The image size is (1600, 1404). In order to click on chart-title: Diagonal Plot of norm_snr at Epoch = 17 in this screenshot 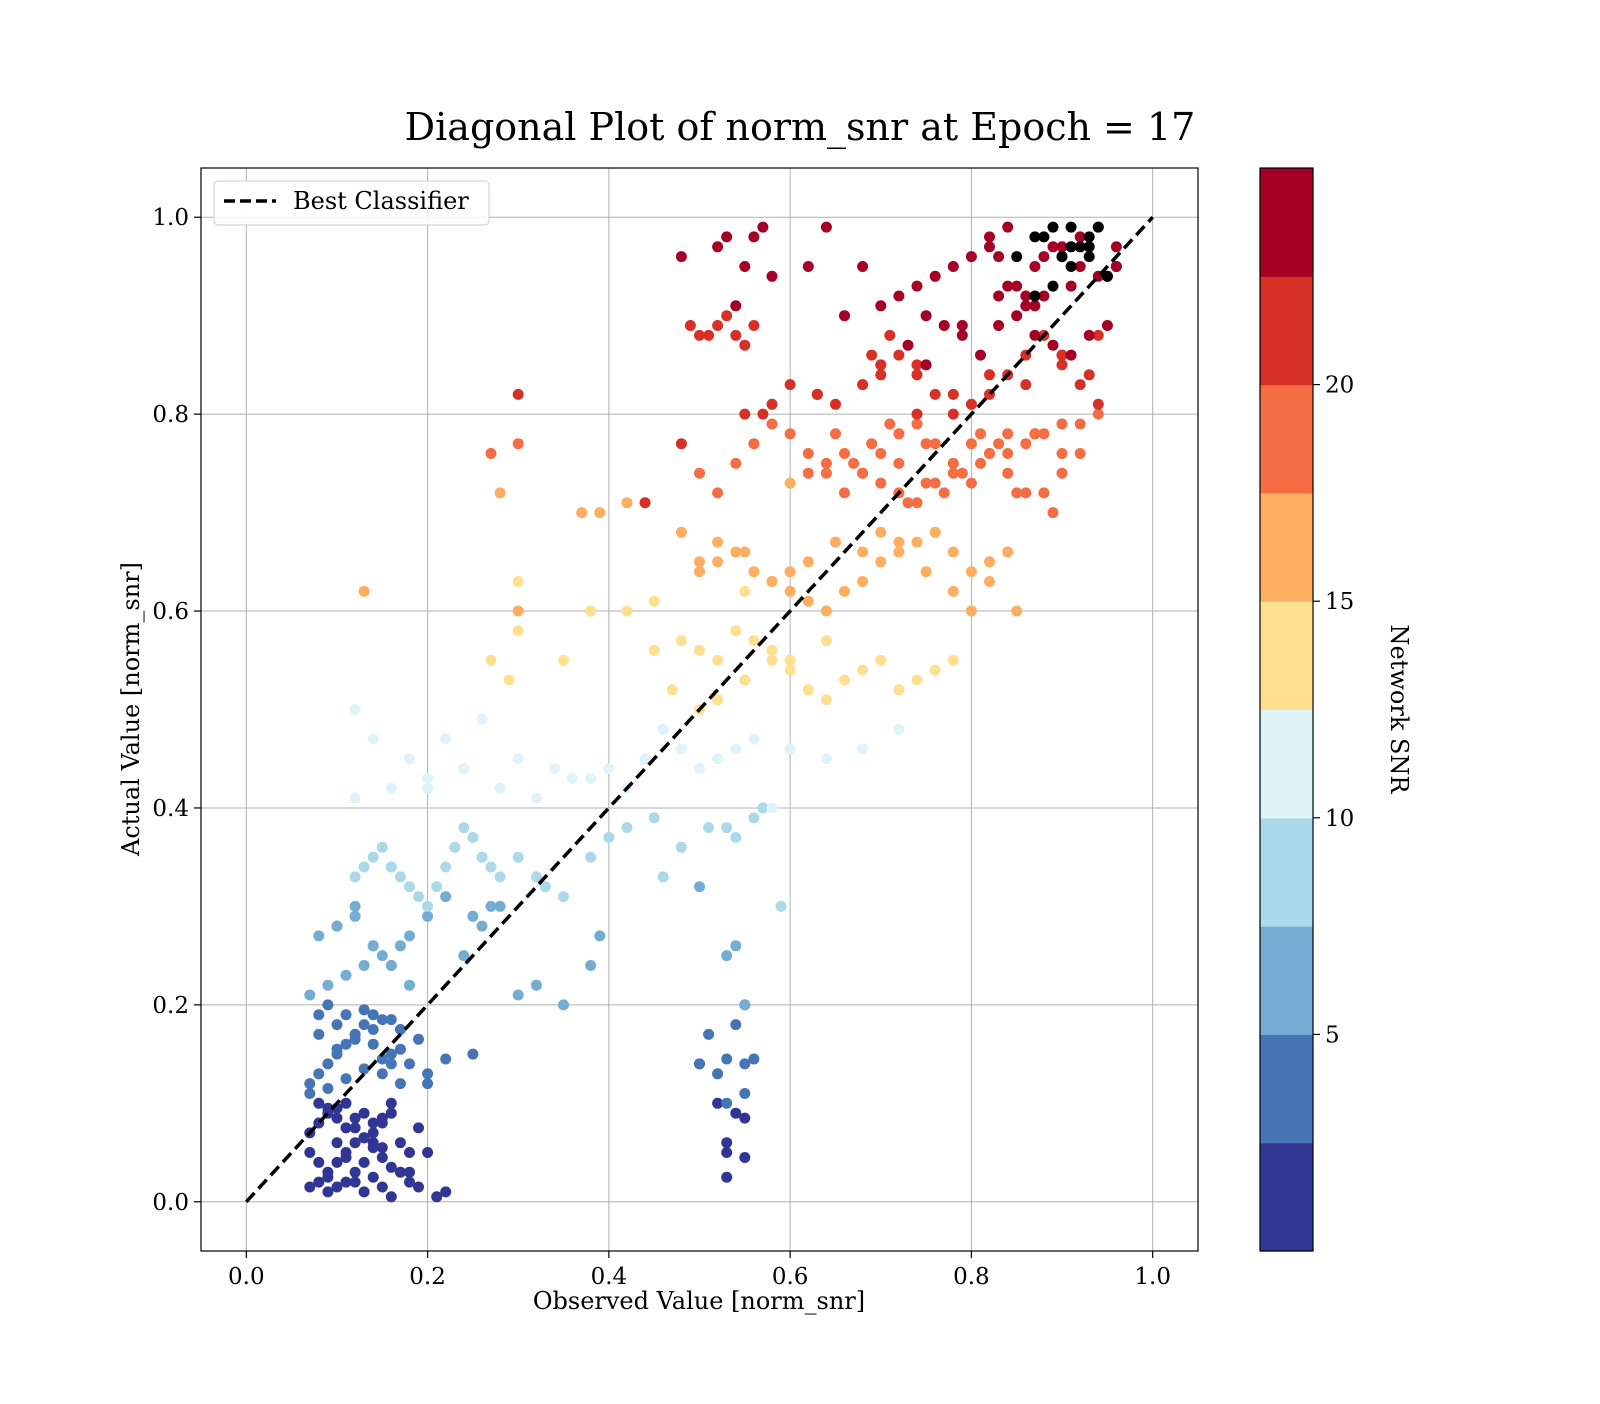, I will do `click(800, 127)`.